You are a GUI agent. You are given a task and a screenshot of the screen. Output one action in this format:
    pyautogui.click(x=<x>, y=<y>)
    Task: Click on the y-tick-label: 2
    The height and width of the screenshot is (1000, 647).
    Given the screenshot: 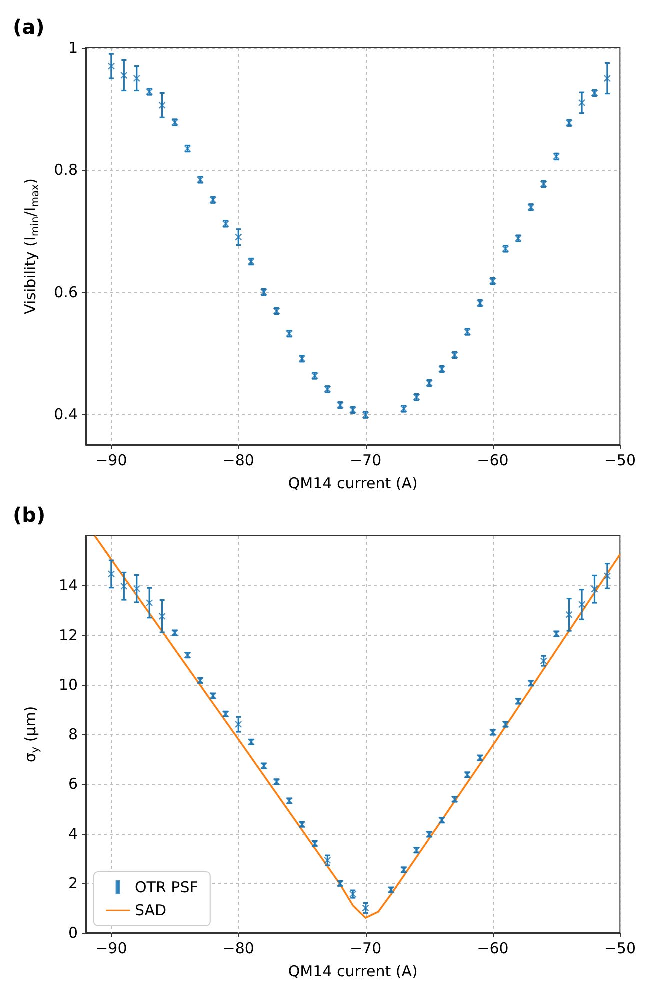 What is the action you would take?
    pyautogui.click(x=73, y=883)
    